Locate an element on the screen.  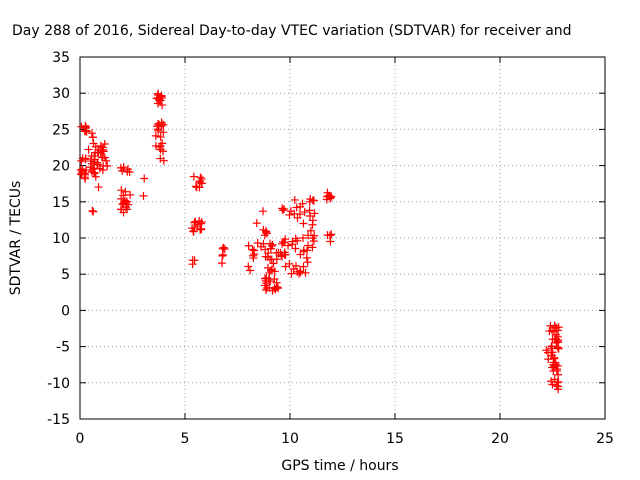
y-tick-label: 35 is located at coordinates (61, 58).